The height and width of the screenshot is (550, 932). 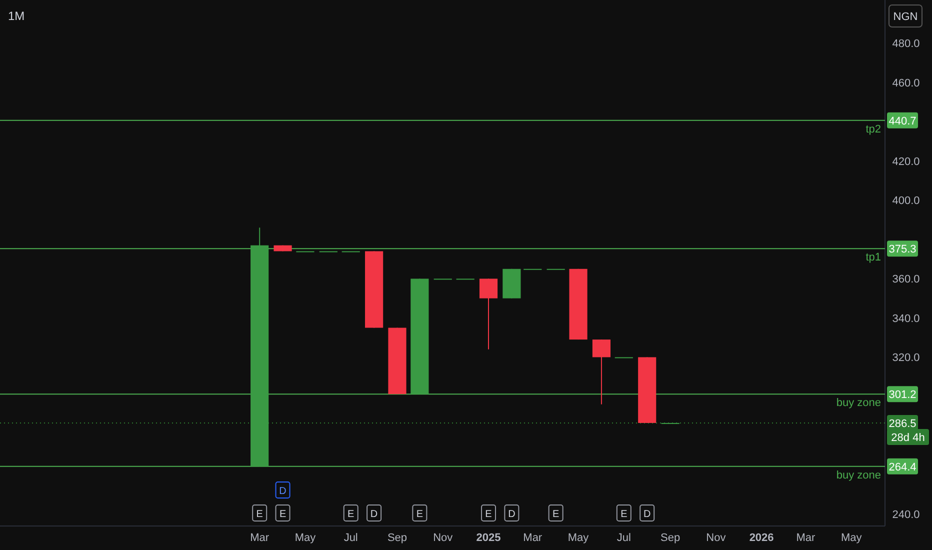 What do you see at coordinates (906, 280) in the screenshot?
I see `y-tick-label: 360.0` at bounding box center [906, 280].